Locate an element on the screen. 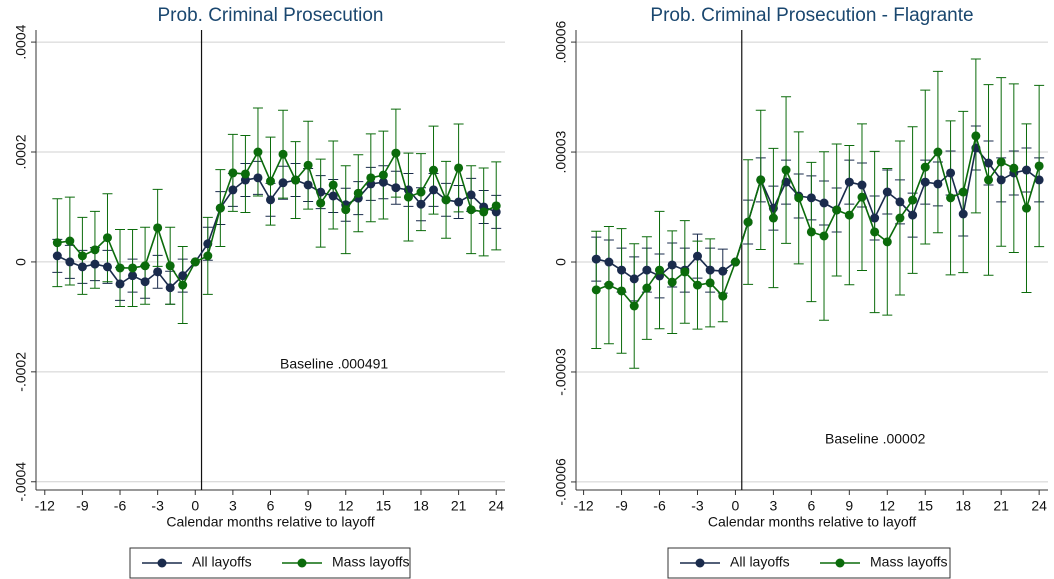 Image resolution: width=1054 pixels, height=579 pixels. annotation: Baseline .000491 is located at coordinates (334, 364).